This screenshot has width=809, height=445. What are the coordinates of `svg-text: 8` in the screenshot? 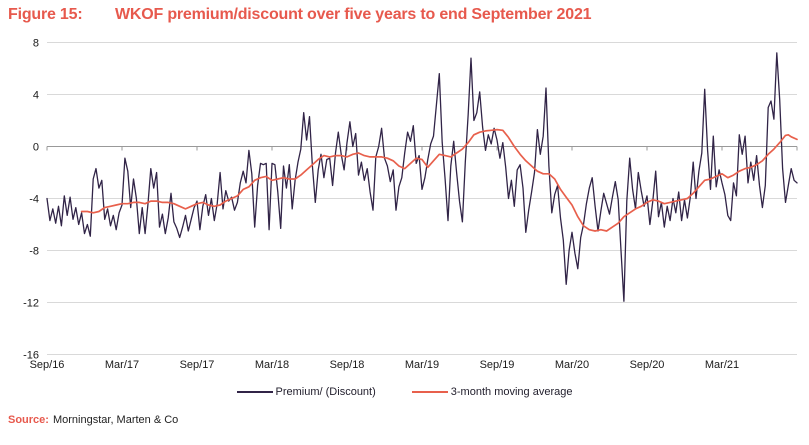 It's located at (36, 44).